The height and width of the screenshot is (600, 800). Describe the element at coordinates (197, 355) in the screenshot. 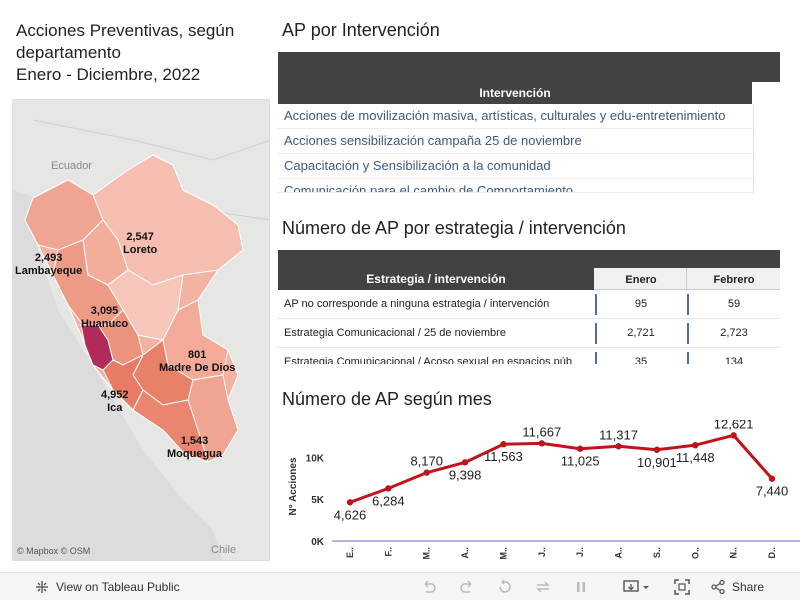

I see `map-label-value: 801` at that location.